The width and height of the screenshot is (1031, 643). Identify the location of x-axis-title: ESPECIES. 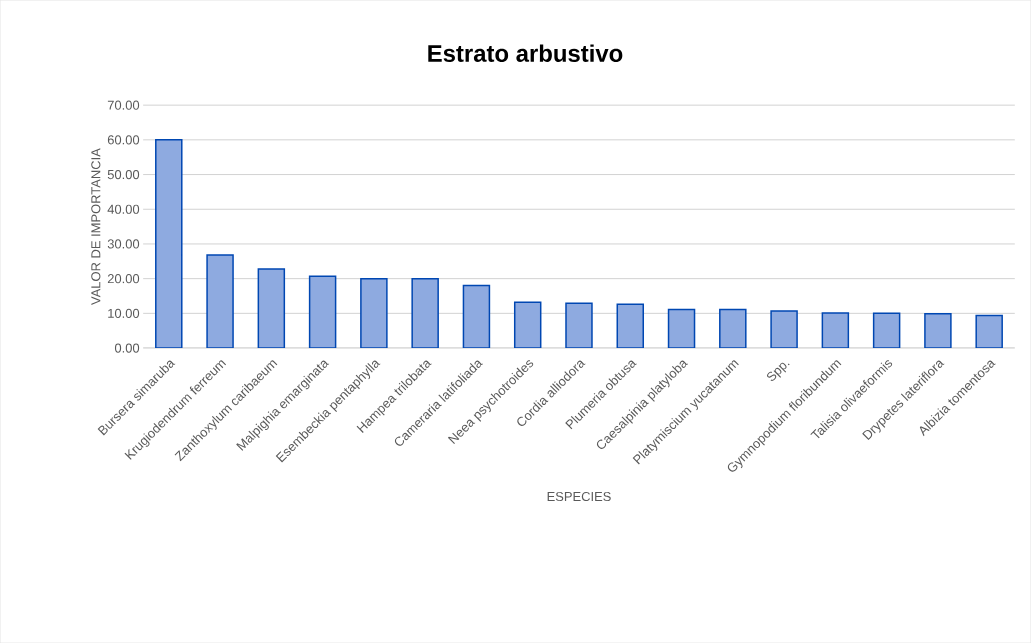
(579, 496).